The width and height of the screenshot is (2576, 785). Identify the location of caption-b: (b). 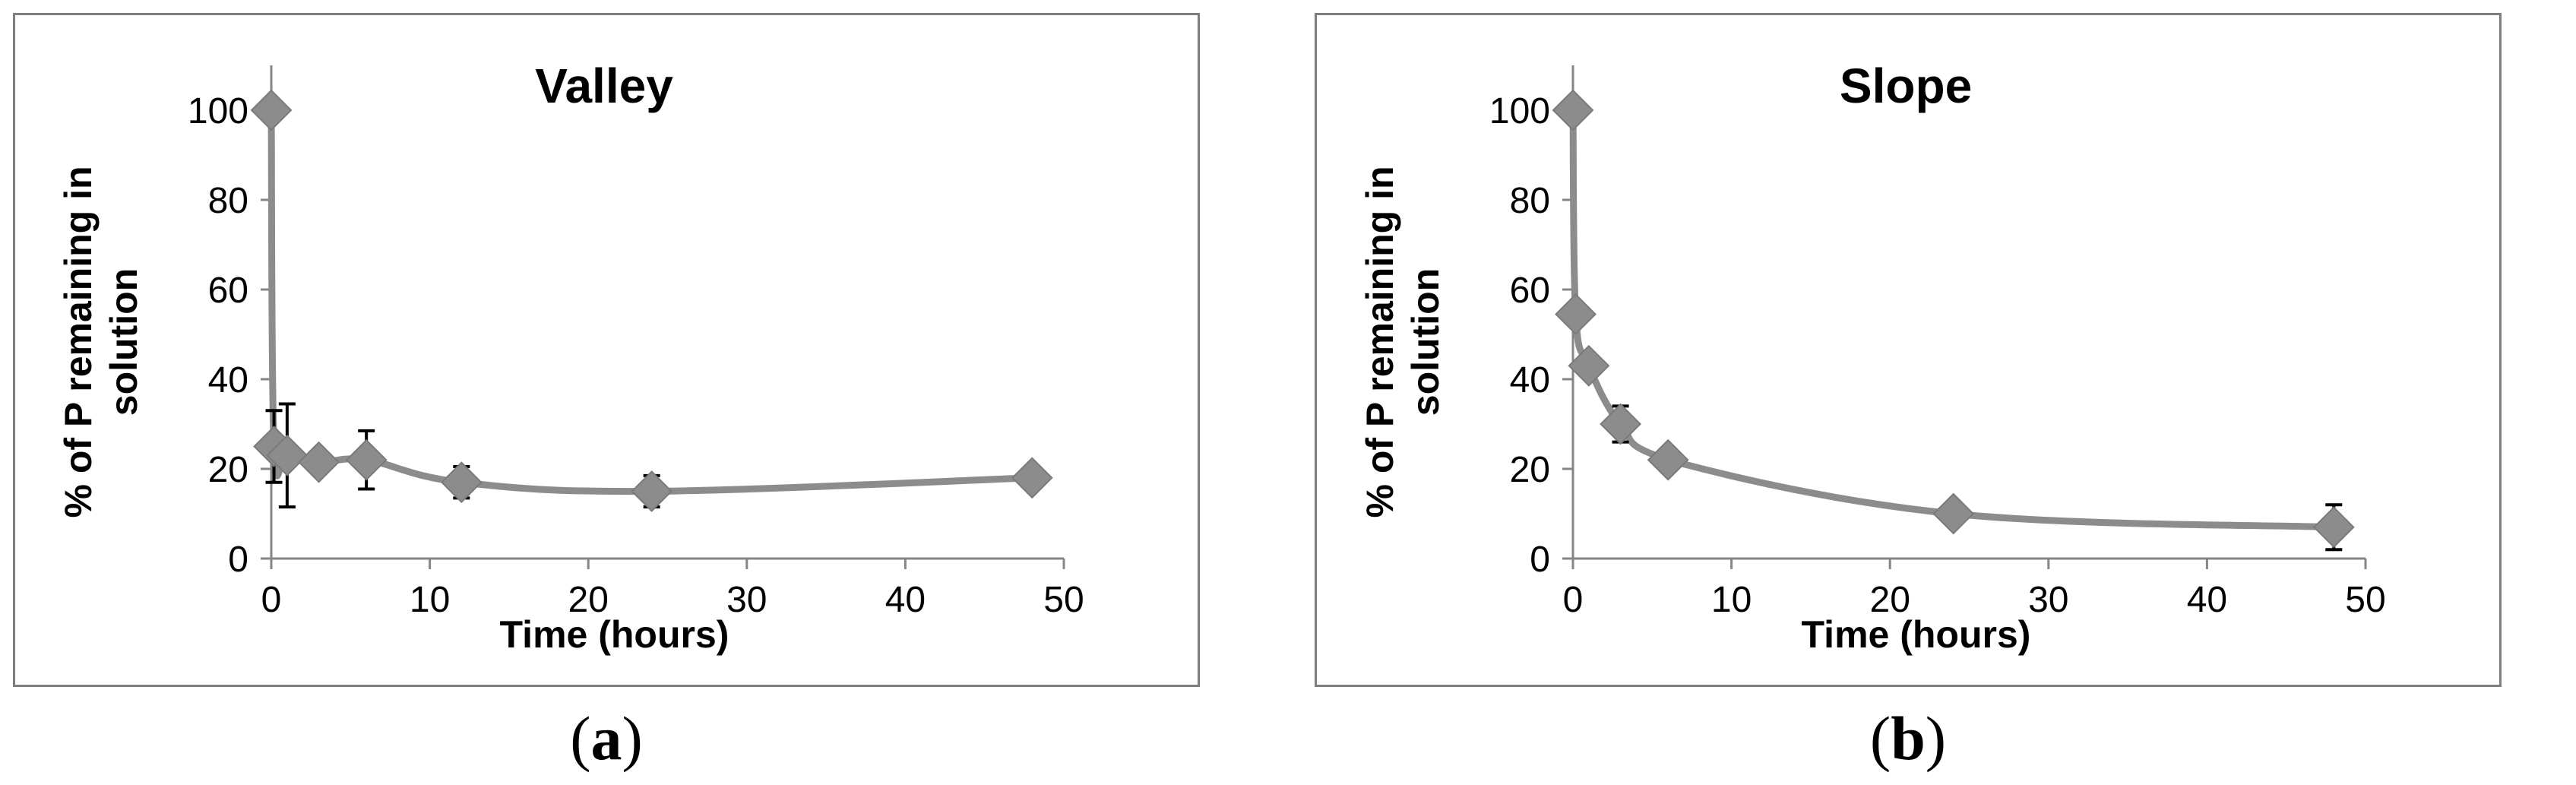
(1908, 738).